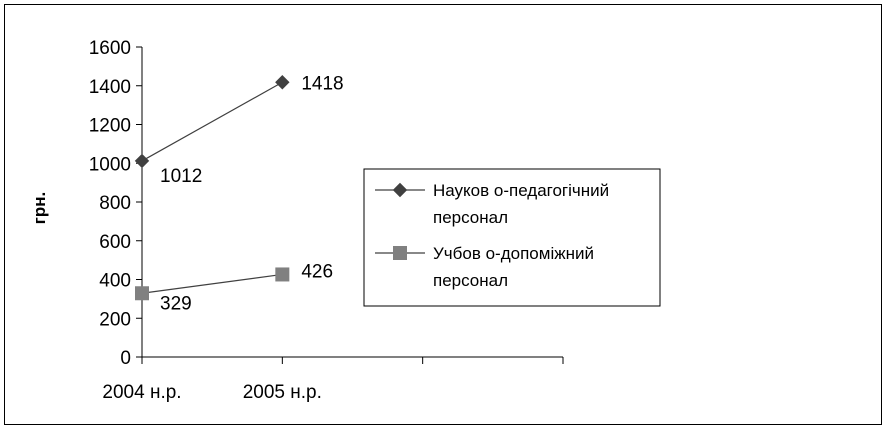 Image resolution: width=889 pixels, height=432 pixels. What do you see at coordinates (110, 48) in the screenshot?
I see `y-tick-label: 1600` at bounding box center [110, 48].